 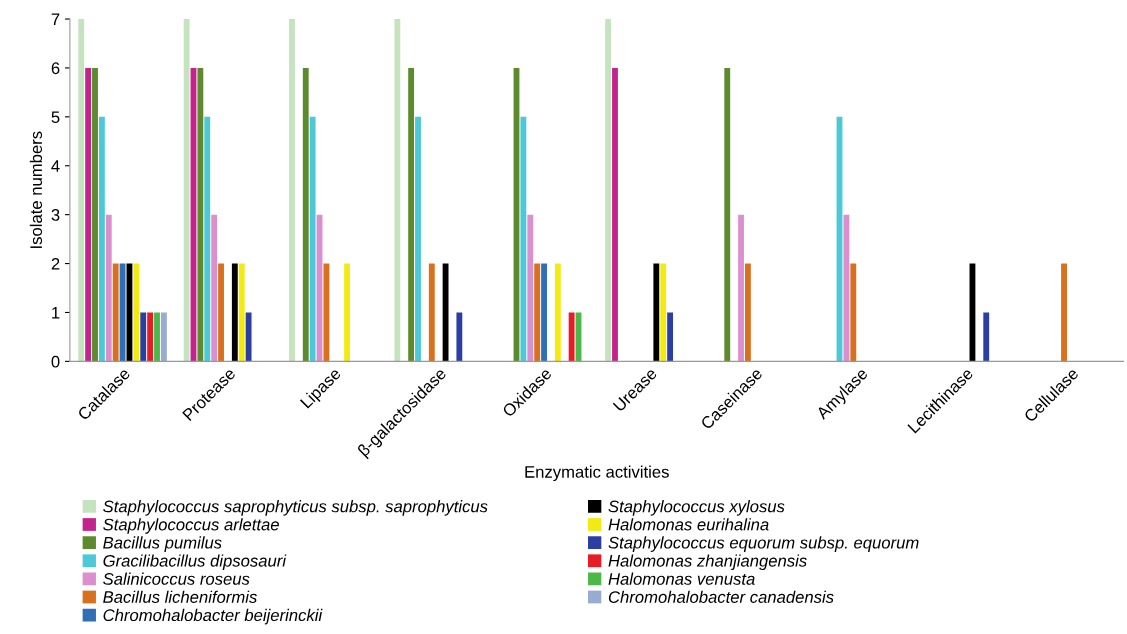 I want to click on legend-label: Staphylococcus saprophyticus subsp. saprophyticus, so click(x=295, y=508).